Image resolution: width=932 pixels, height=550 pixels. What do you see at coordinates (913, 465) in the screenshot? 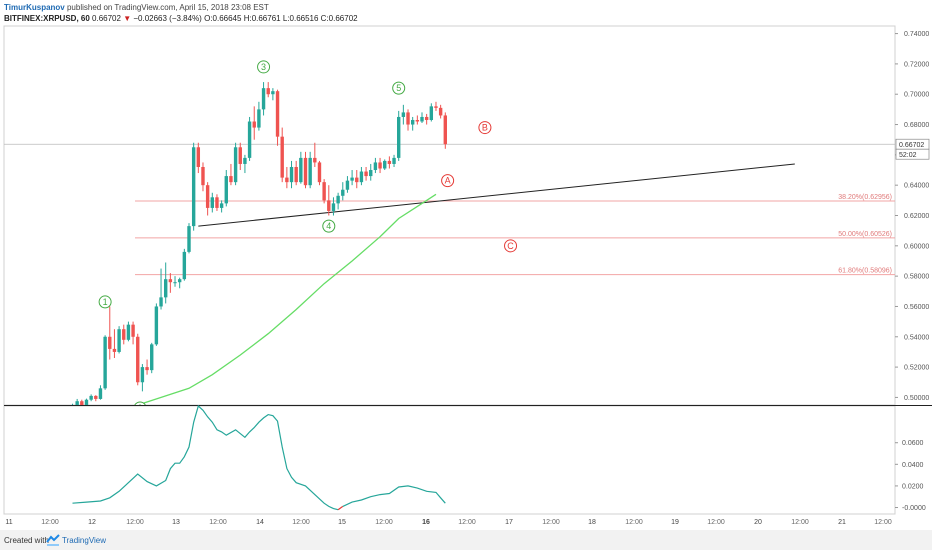
I see `osc-tick-label: 0.0400` at bounding box center [913, 465].